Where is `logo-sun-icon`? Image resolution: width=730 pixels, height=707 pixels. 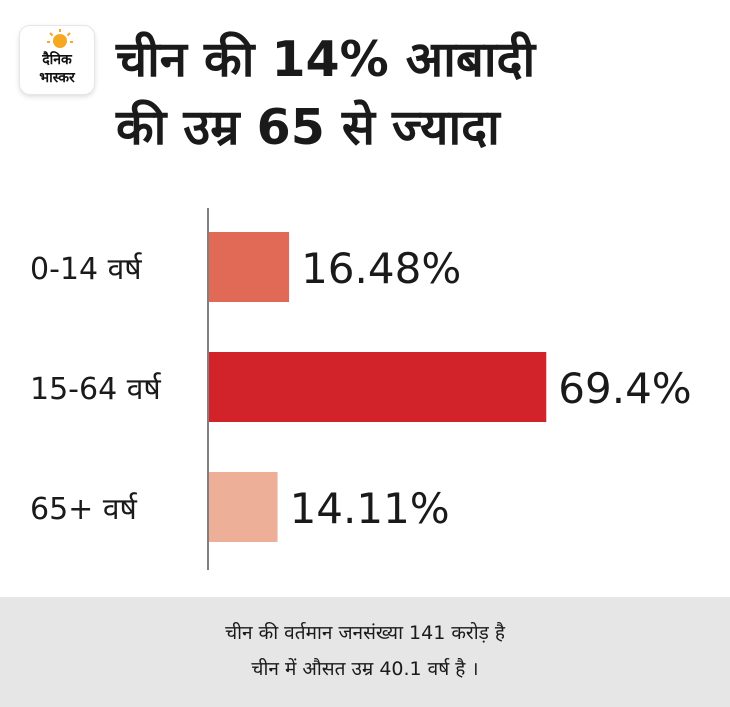 logo-sun-icon is located at coordinates (60, 41).